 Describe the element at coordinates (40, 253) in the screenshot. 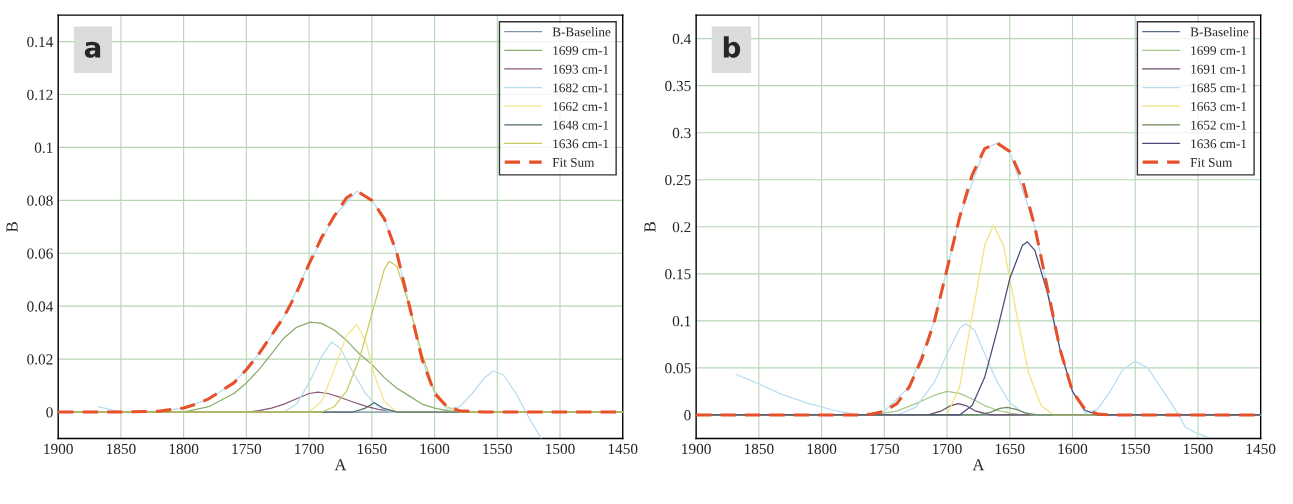

I see `y-tick-label: 0.06` at that location.